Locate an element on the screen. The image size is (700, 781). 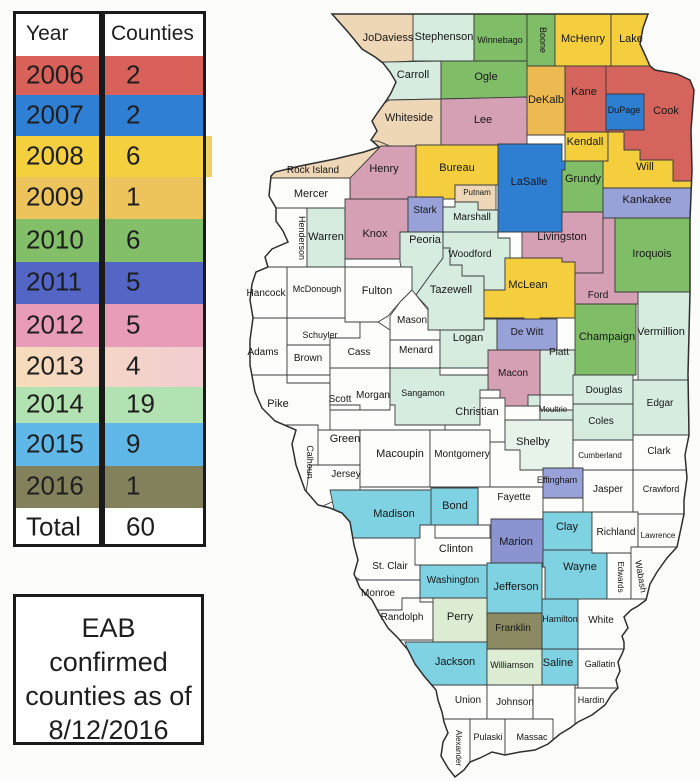
svg-text: Hancock is located at coordinates (267, 293).